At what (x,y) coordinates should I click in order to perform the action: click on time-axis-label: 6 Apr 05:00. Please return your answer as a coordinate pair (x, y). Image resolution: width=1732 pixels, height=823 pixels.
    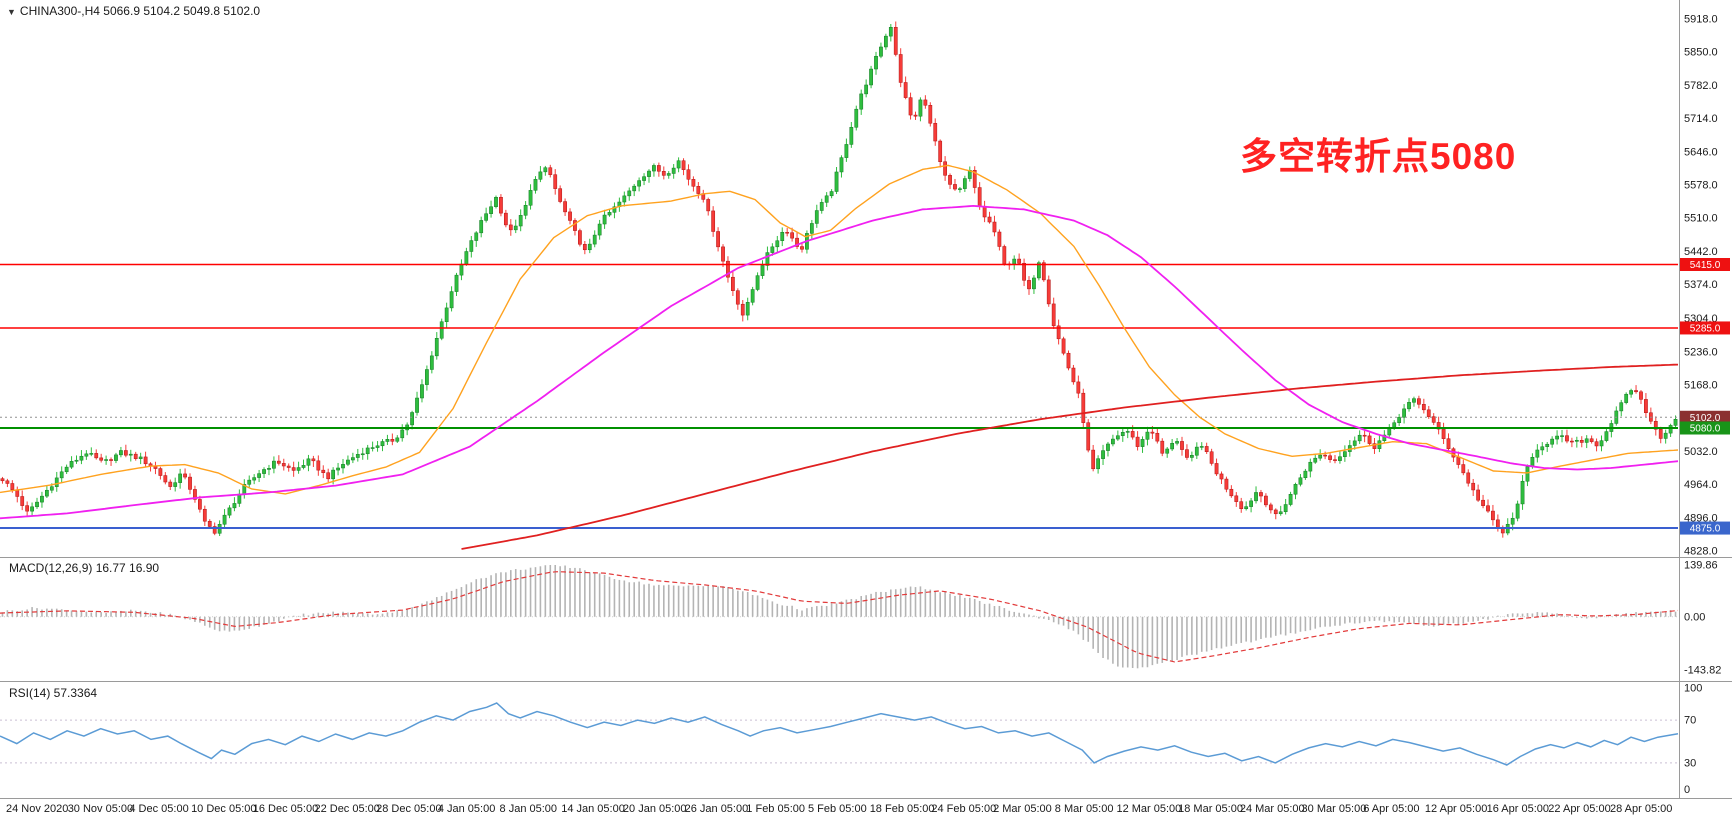
    Looking at the image, I should click on (1391, 809).